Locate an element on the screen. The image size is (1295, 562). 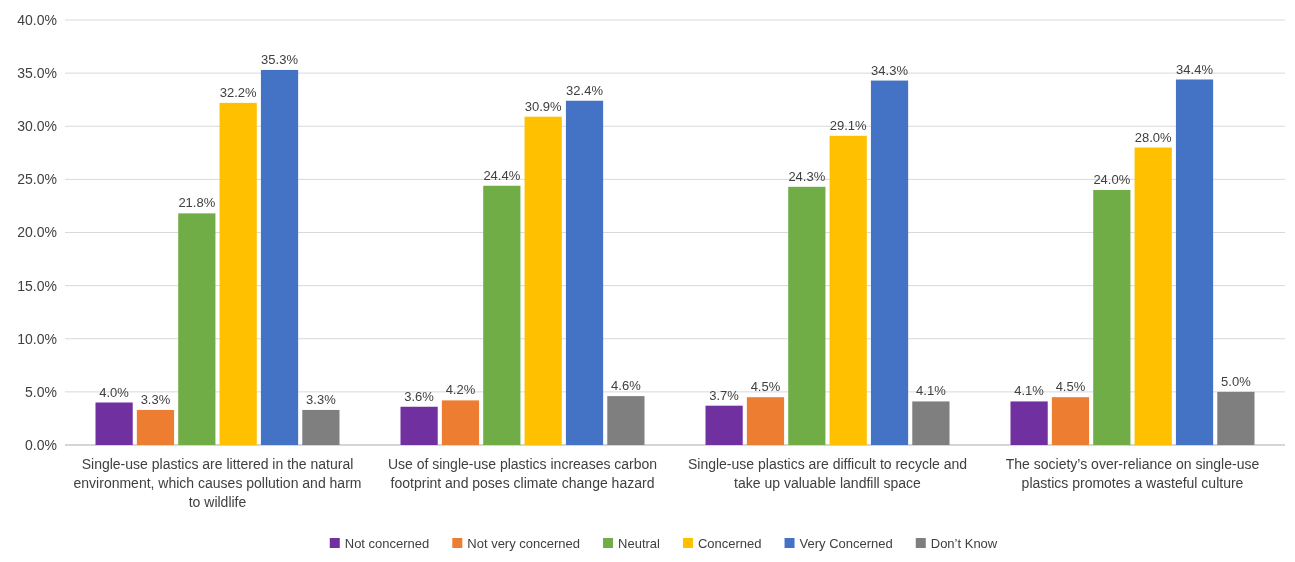
legend-label: Very Concerned is located at coordinates (846, 543).